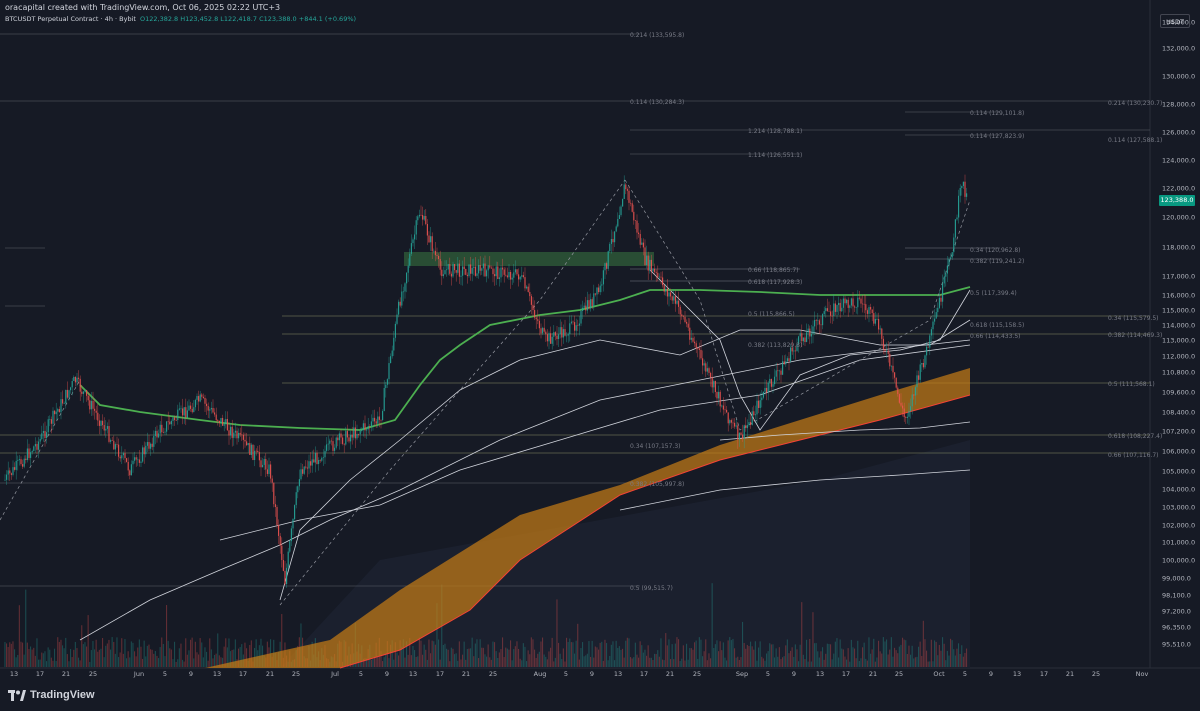 Image resolution: width=1200 pixels, height=711 pixels. What do you see at coordinates (66, 674) in the screenshot?
I see `time-tick-label: 21` at bounding box center [66, 674].